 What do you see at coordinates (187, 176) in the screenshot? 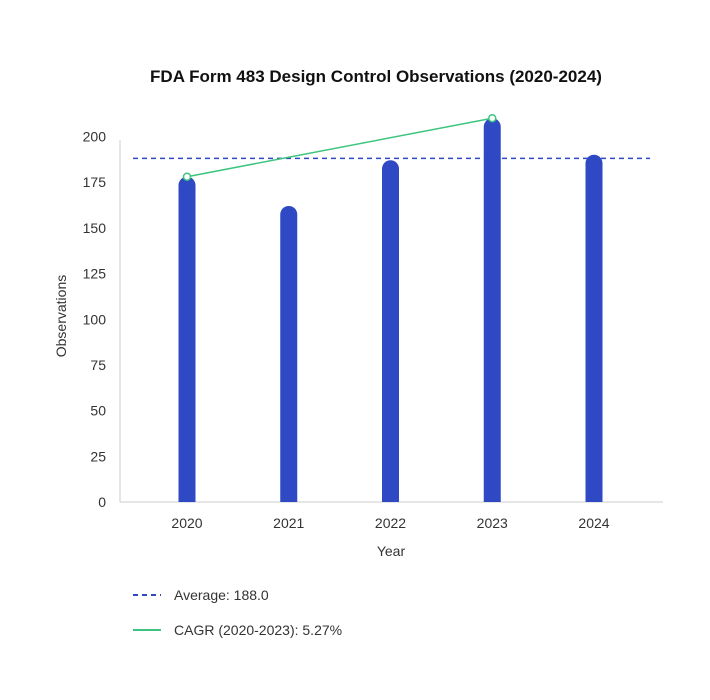
I see `cagr-start-marker` at bounding box center [187, 176].